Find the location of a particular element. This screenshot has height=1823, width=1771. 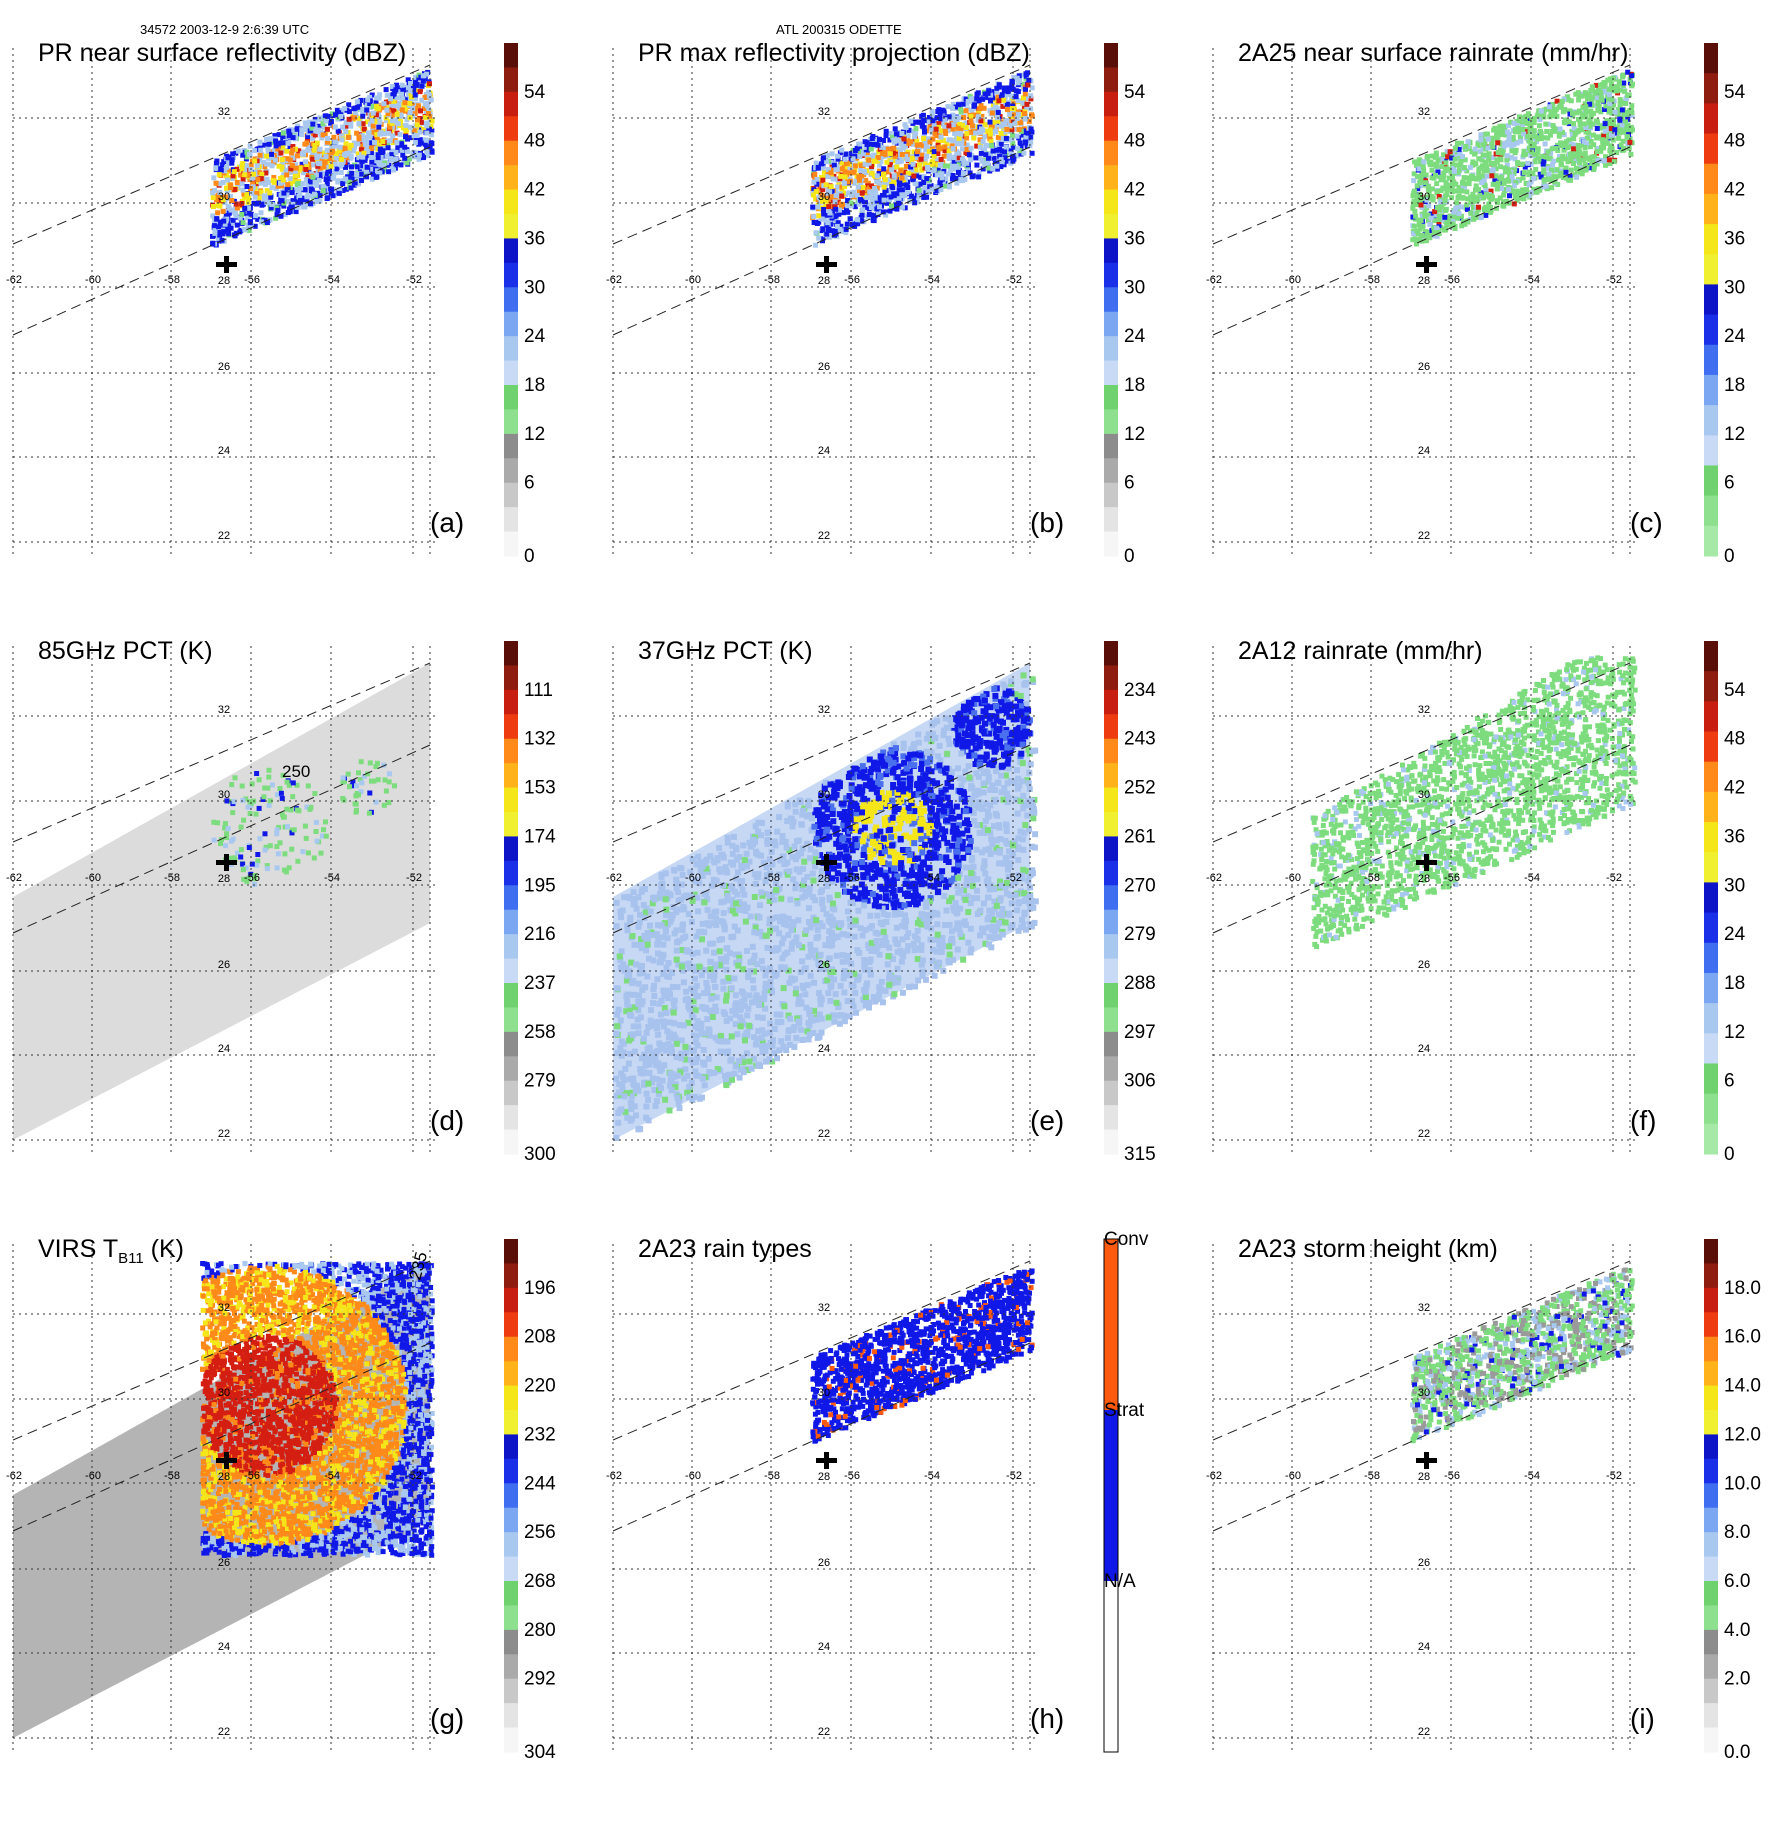

storm-center-icon is located at coordinates (826, 264).